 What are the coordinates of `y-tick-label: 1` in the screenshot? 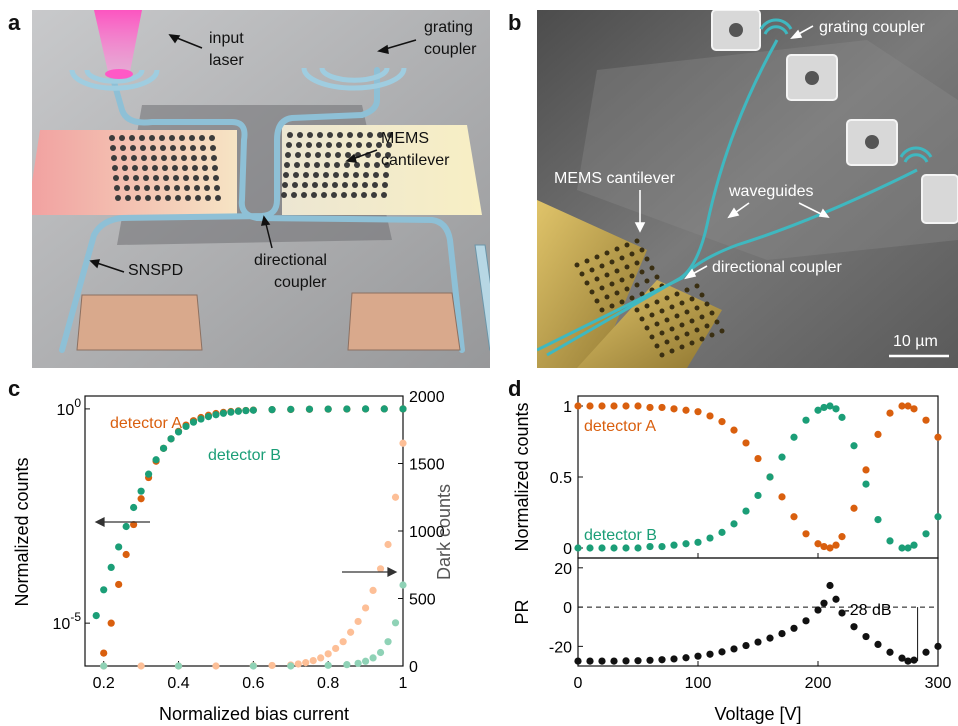 It's located at (567, 407).